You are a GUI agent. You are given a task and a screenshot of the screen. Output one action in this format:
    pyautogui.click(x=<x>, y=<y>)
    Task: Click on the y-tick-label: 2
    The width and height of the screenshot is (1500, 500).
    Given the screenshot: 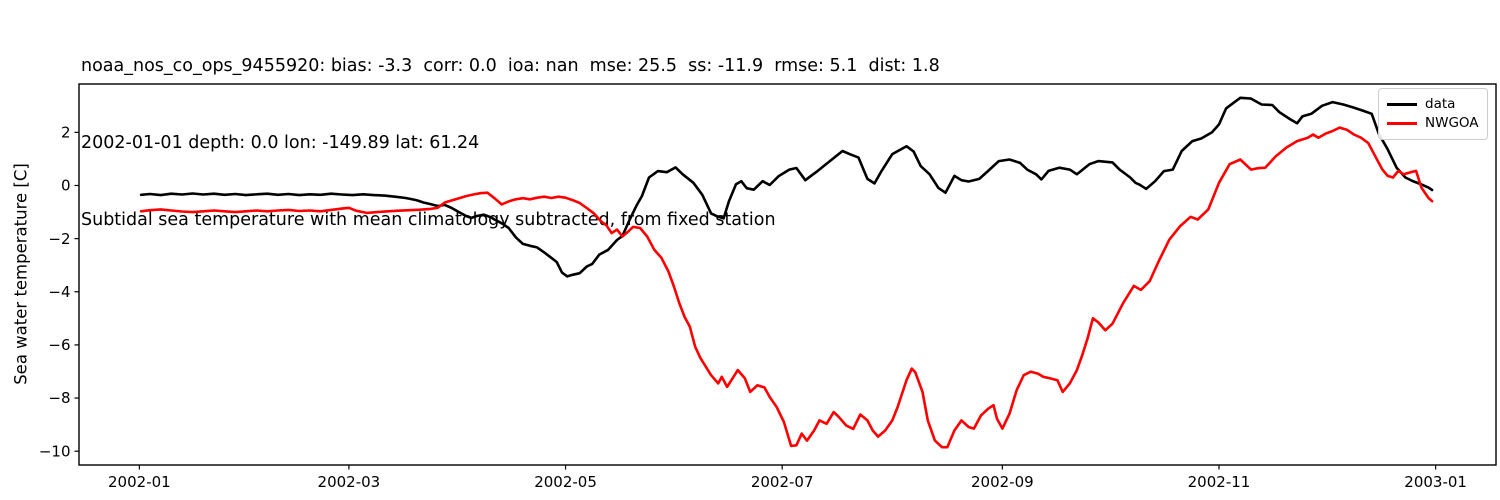 What is the action you would take?
    pyautogui.click(x=66, y=133)
    